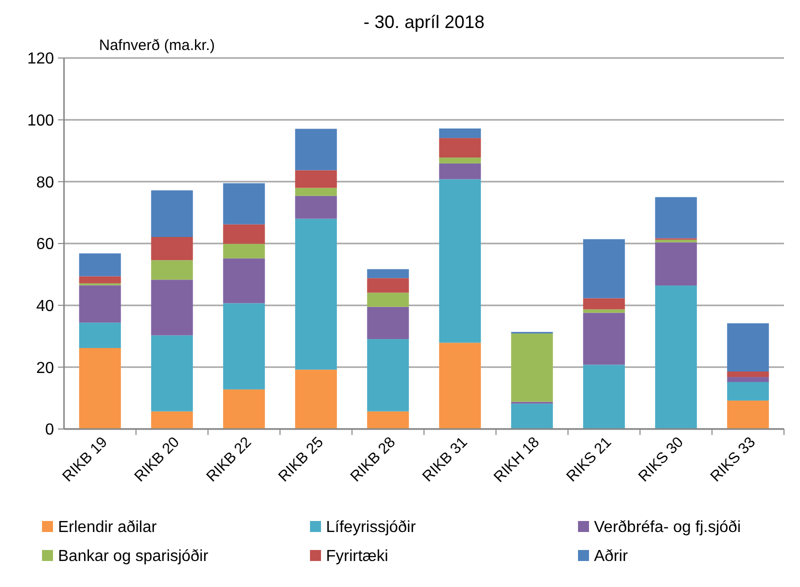 The height and width of the screenshot is (587, 800). Describe the element at coordinates (40, 121) in the screenshot. I see `y-tick-label: 100` at that location.